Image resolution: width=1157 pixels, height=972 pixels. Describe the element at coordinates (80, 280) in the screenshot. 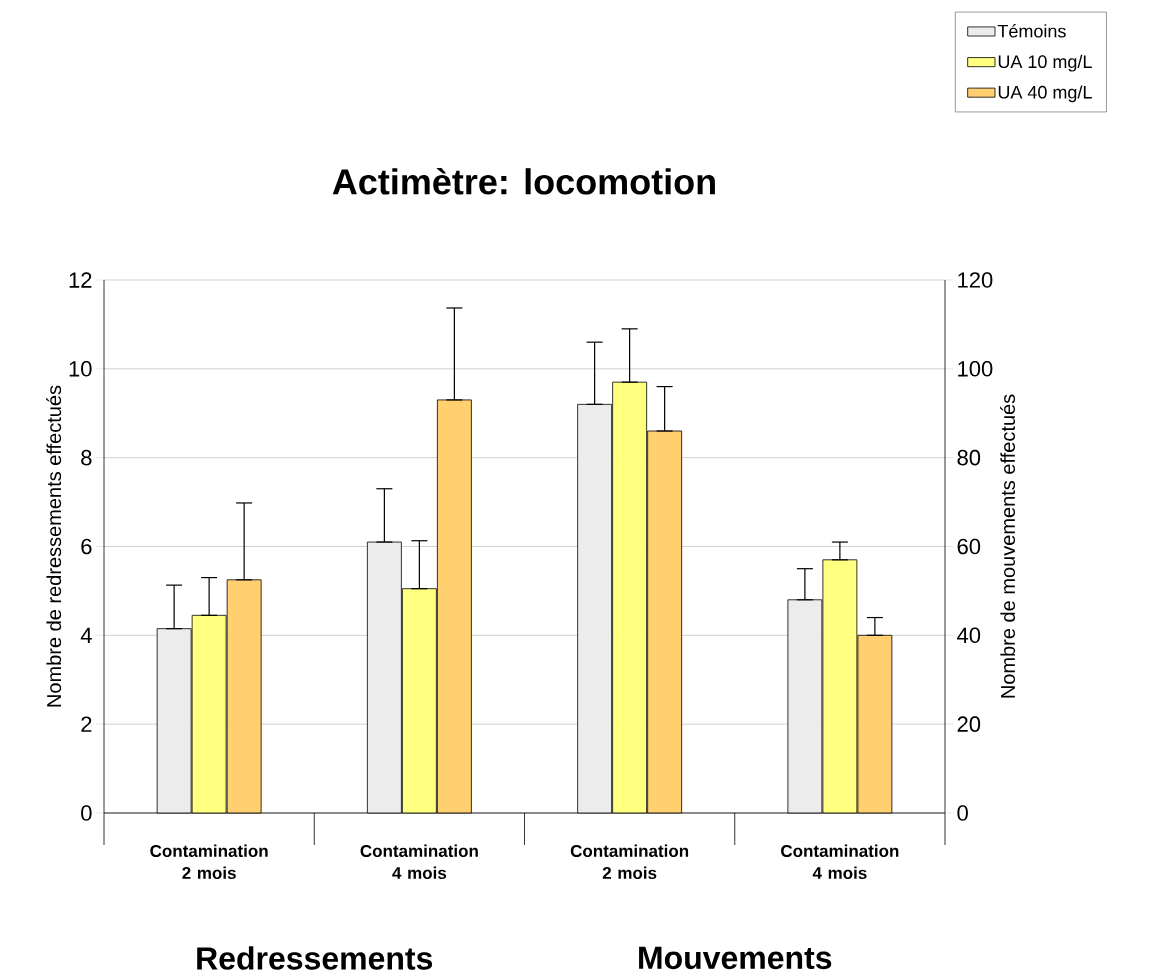

I see `y-tick-label: 12` at that location.